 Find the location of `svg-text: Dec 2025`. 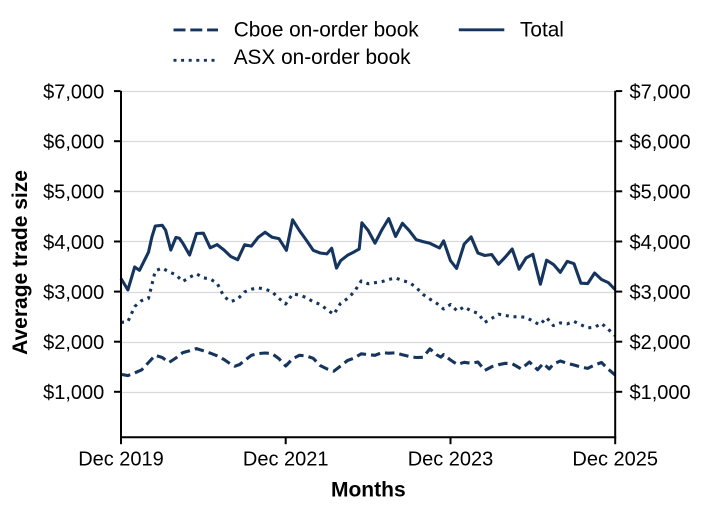

svg-text: Dec 2025 is located at coordinates (615, 460).